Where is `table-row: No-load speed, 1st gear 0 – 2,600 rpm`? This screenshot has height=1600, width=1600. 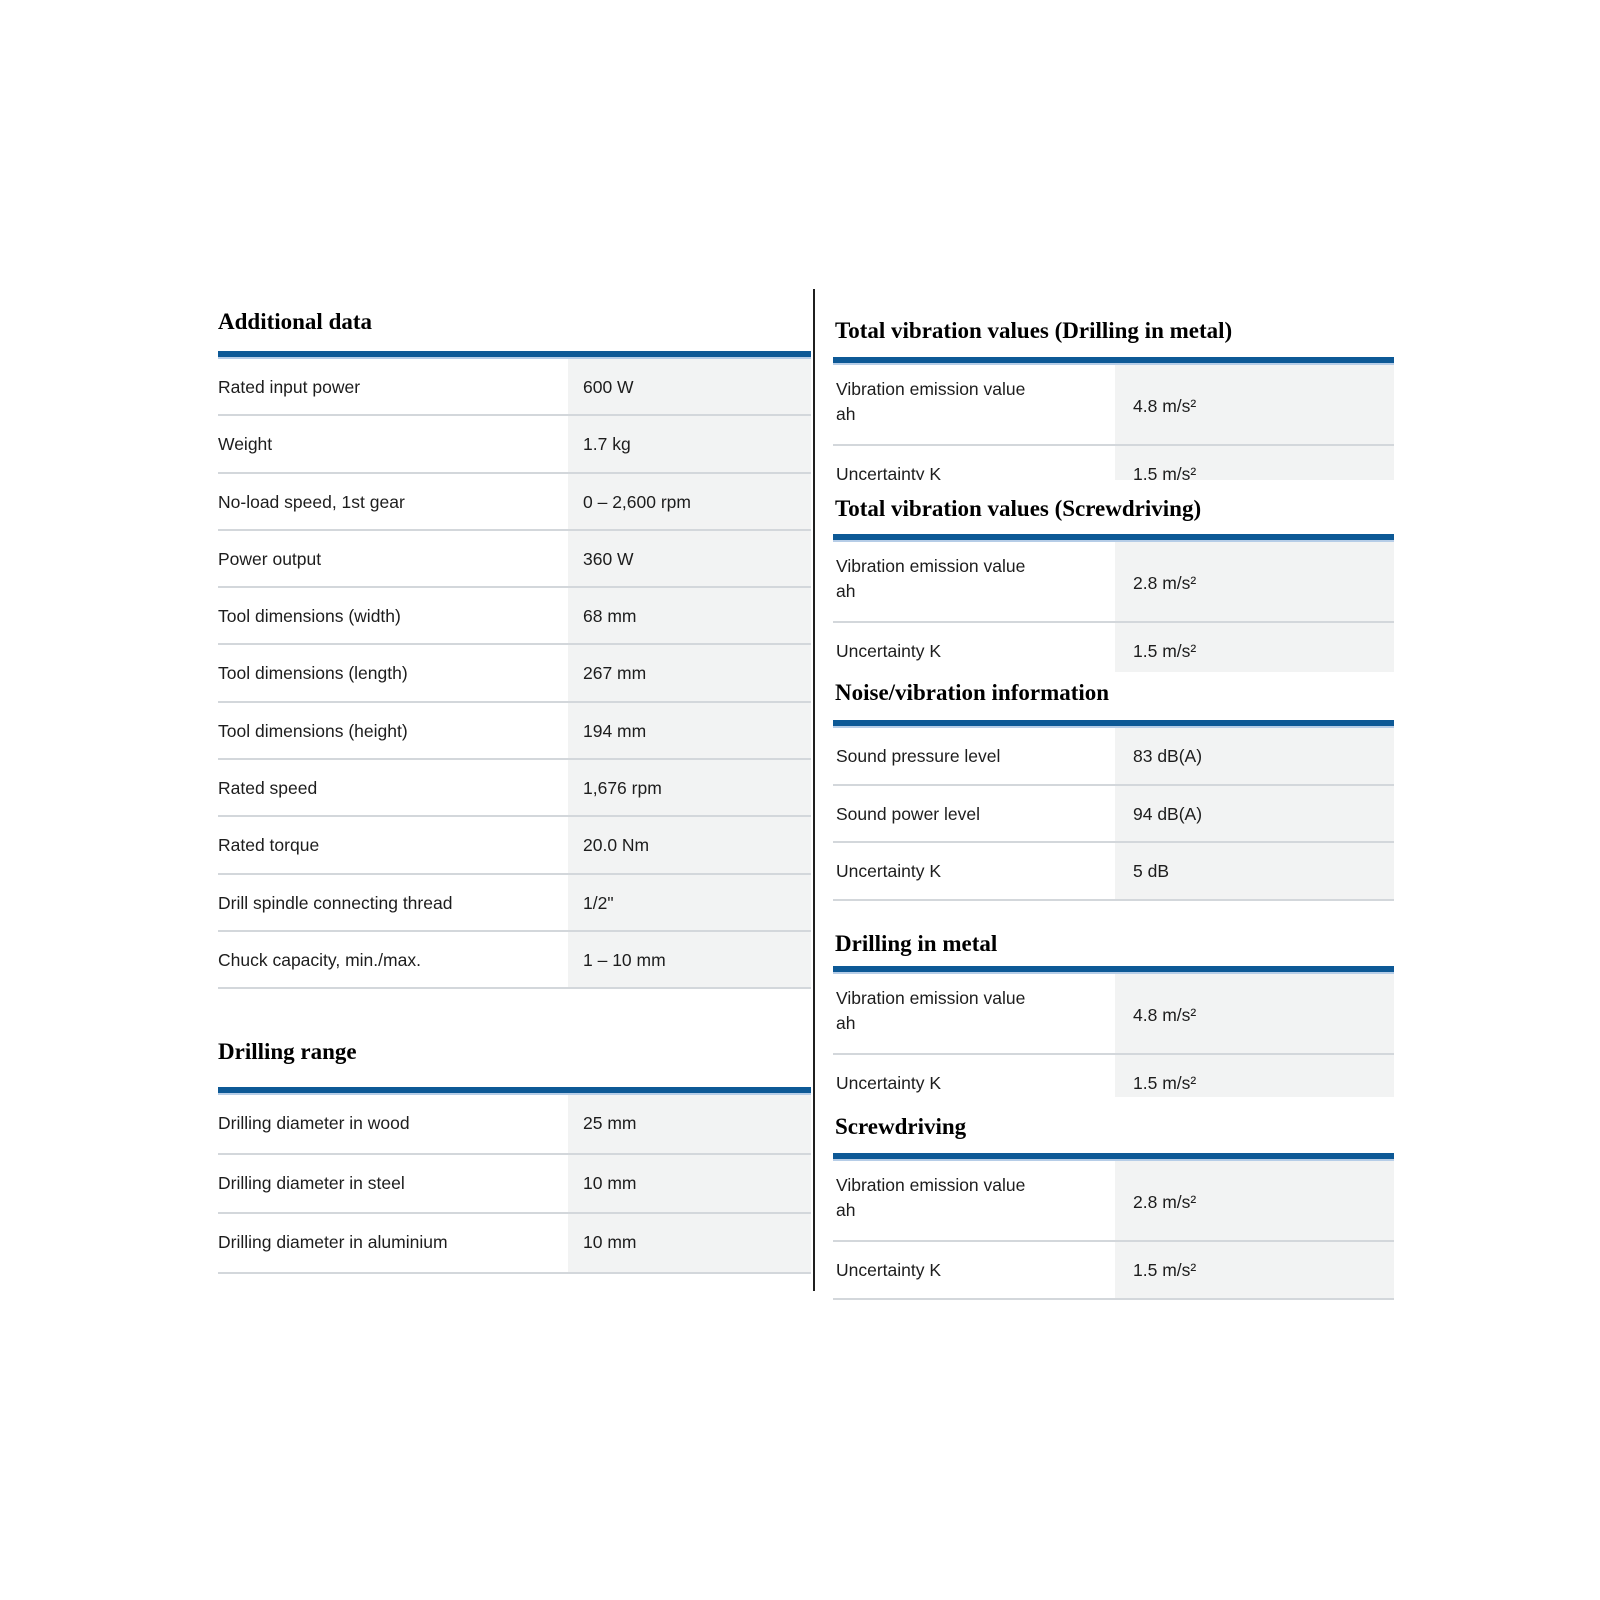 table-row: No-load speed, 1st gear 0 – 2,600 rpm is located at coordinates (514, 502).